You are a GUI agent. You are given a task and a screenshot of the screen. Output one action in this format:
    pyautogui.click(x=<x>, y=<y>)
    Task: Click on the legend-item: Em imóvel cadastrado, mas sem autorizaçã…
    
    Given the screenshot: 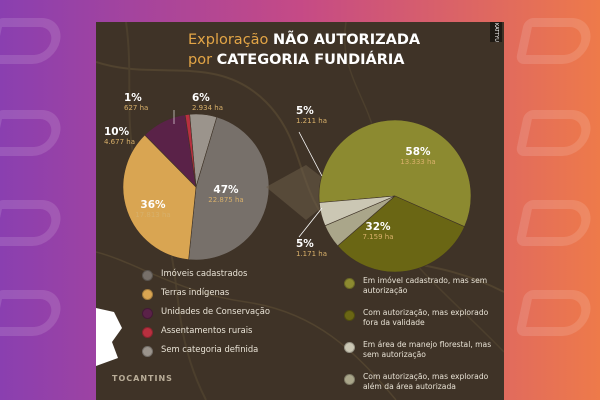 What is the action you would take?
    pyautogui.click(x=424, y=288)
    